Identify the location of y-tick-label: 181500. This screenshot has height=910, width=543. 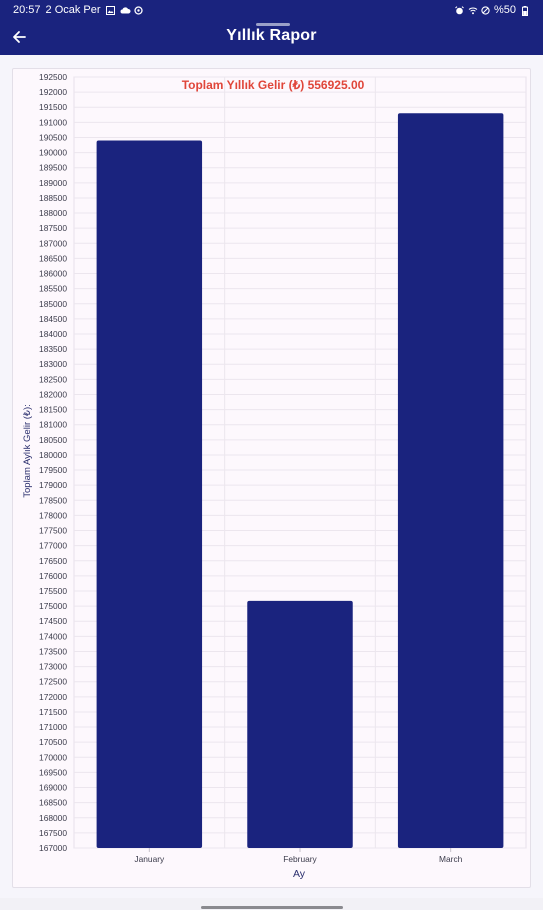
(53, 410).